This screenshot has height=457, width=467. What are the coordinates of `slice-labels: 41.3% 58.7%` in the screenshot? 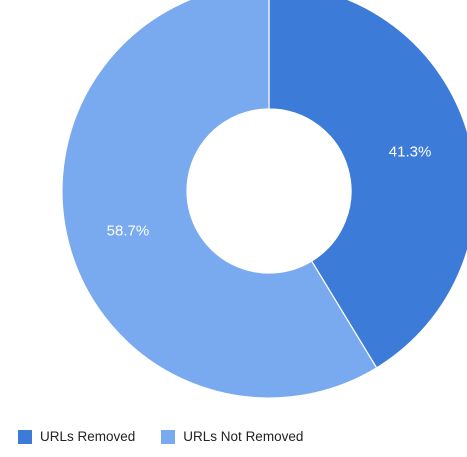 It's located at (269, 191).